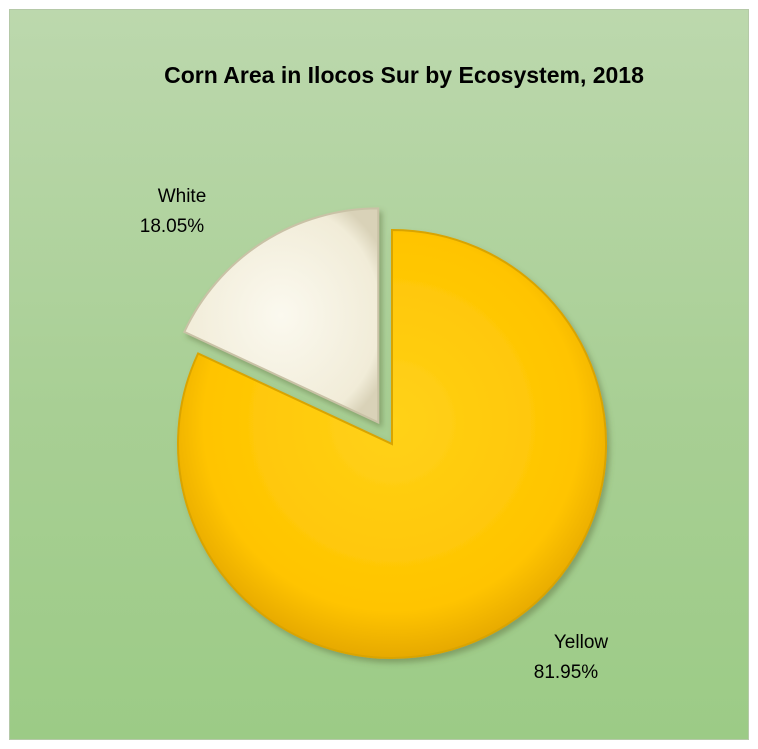 The width and height of the screenshot is (758, 749). What do you see at coordinates (182, 196) in the screenshot?
I see `slice-label-white: White` at bounding box center [182, 196].